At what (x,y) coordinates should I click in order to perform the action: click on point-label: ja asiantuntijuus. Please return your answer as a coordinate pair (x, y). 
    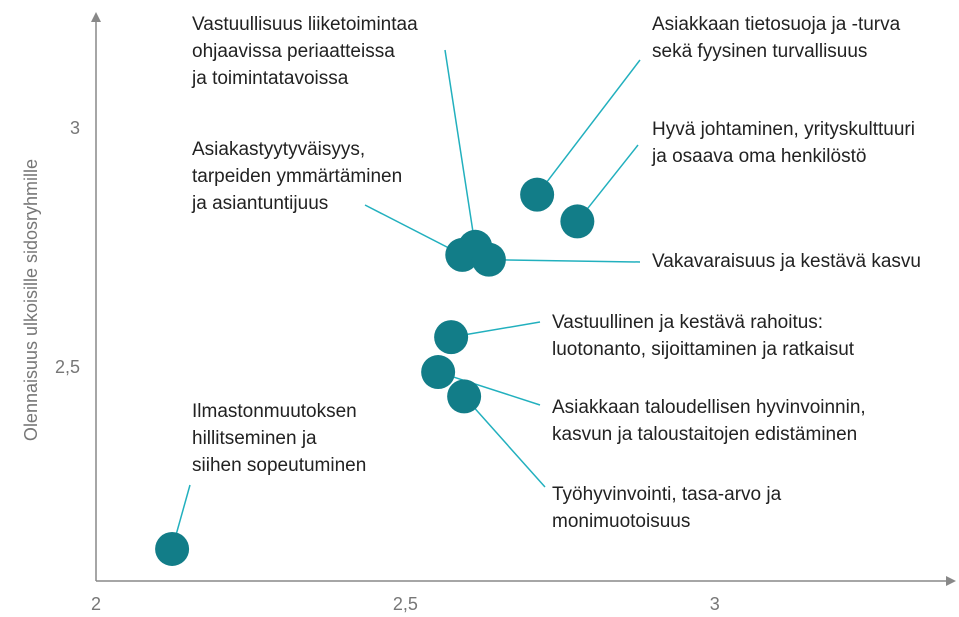
    Looking at the image, I should click on (259, 203).